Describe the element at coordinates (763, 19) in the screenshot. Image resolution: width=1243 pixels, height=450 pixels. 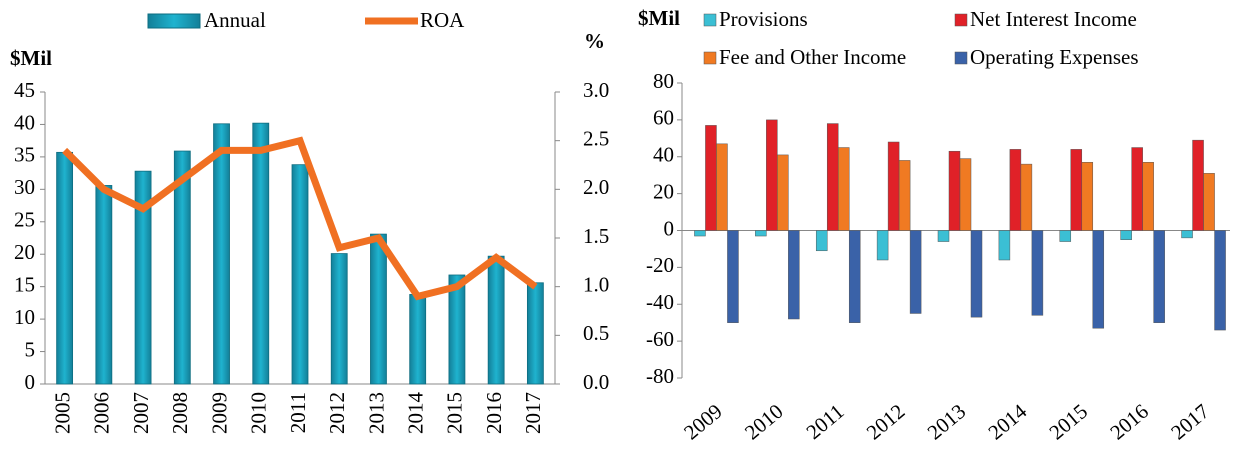
I see `legend-label: Provisions` at that location.